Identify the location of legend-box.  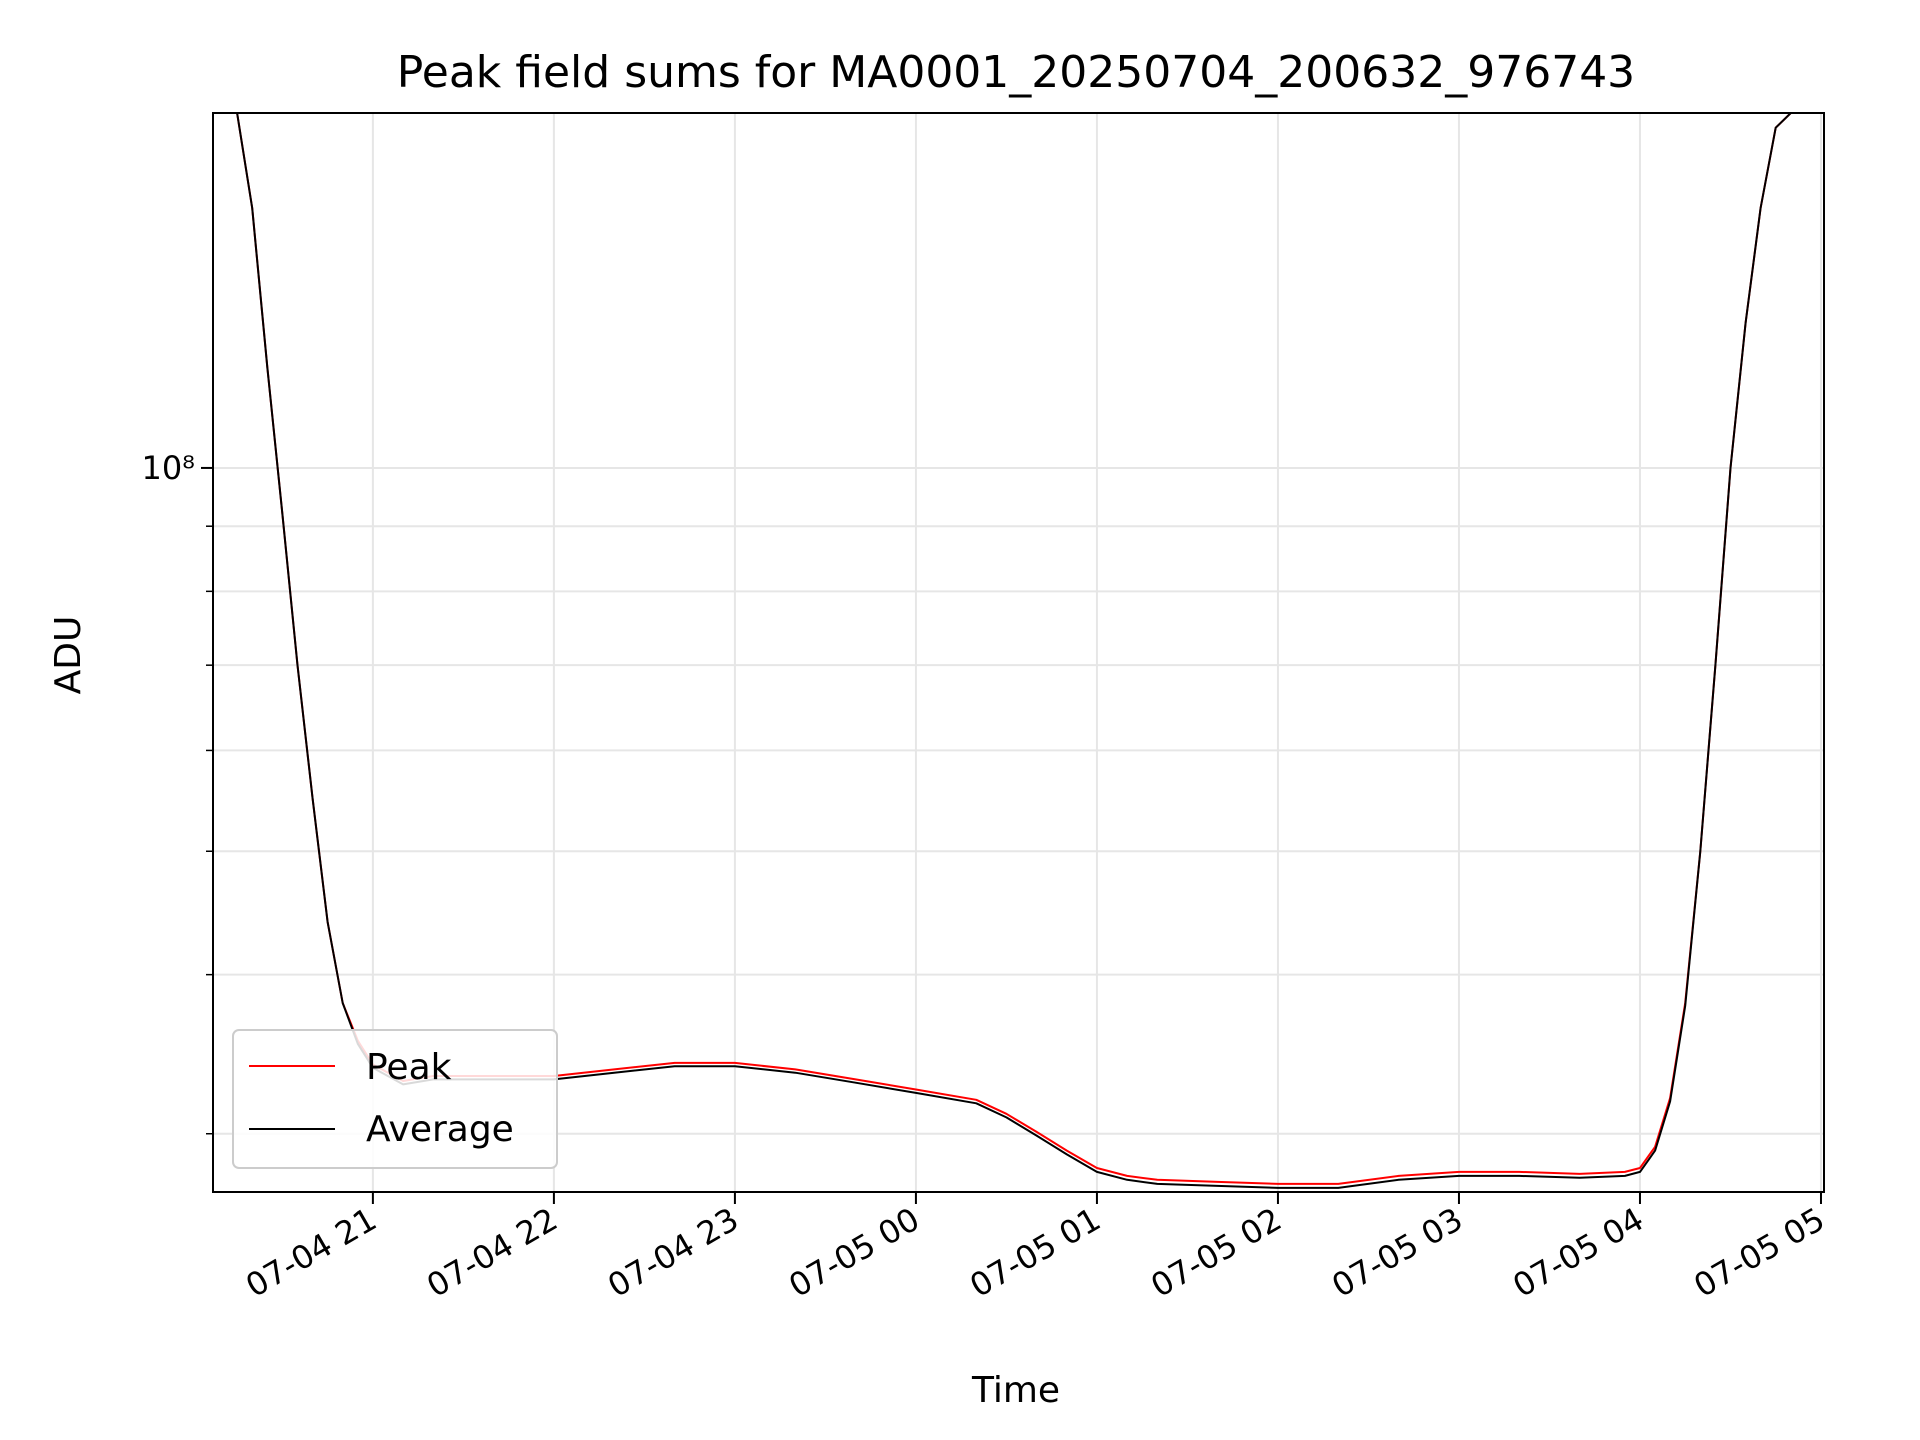
(395, 1099).